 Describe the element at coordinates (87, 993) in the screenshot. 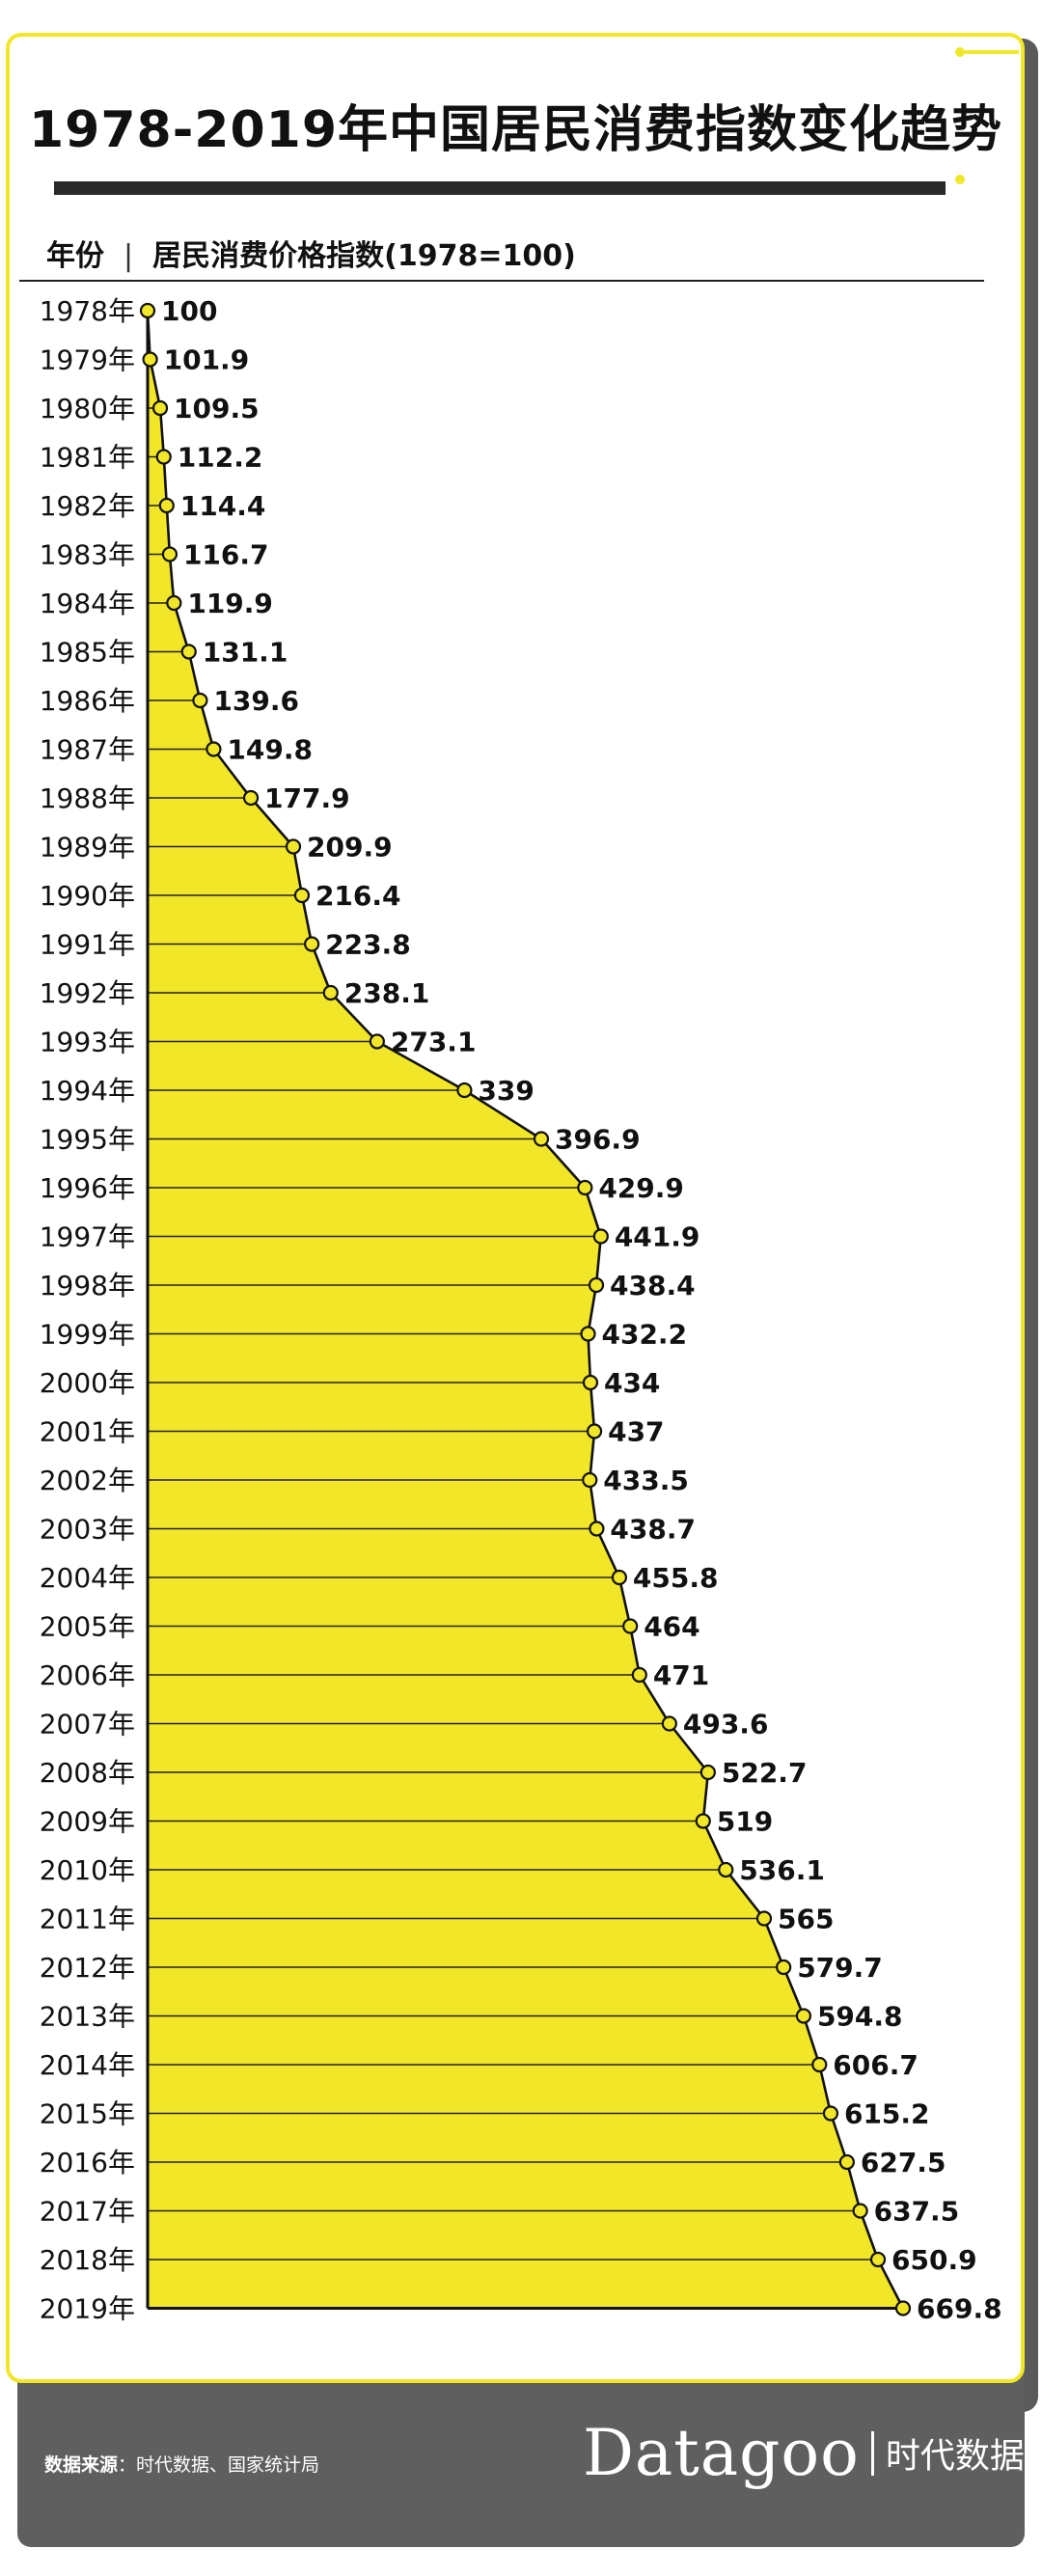

I see `year-tick-label: 1992年` at that location.